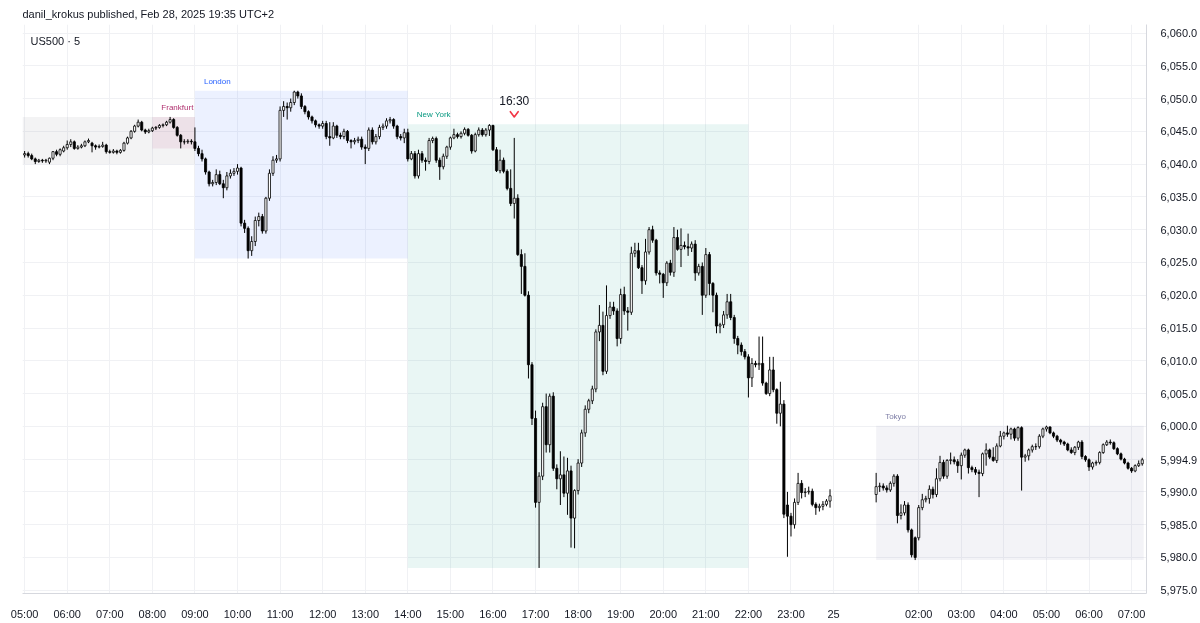 The width and height of the screenshot is (1200, 623). I want to click on y-tick-label: 6,040.0, so click(1179, 164).